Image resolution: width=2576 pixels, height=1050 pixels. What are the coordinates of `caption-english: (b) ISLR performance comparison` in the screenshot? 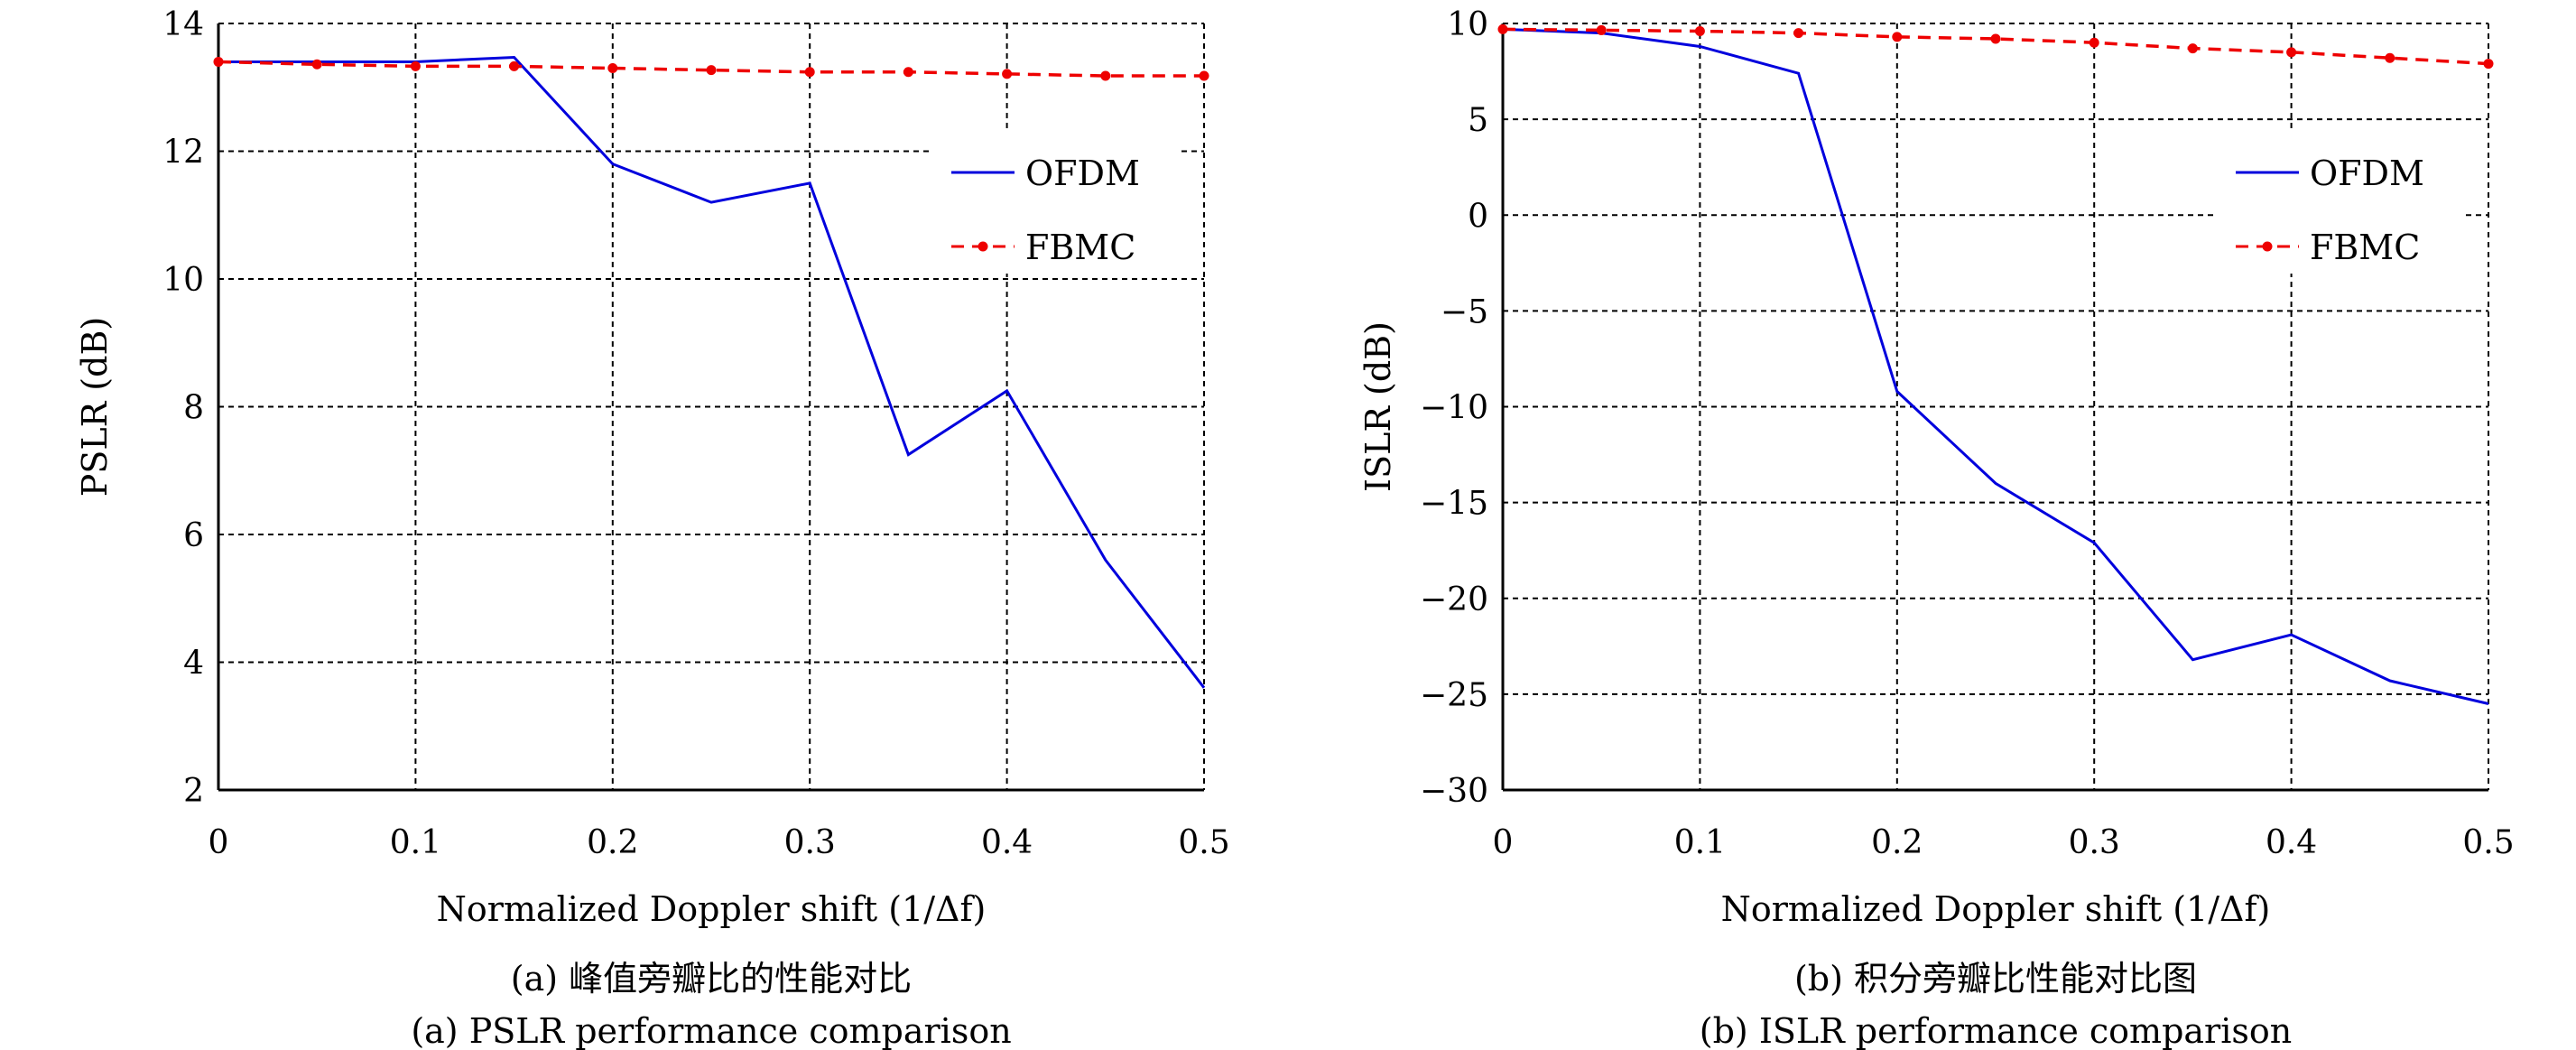 It's located at (1996, 1030).